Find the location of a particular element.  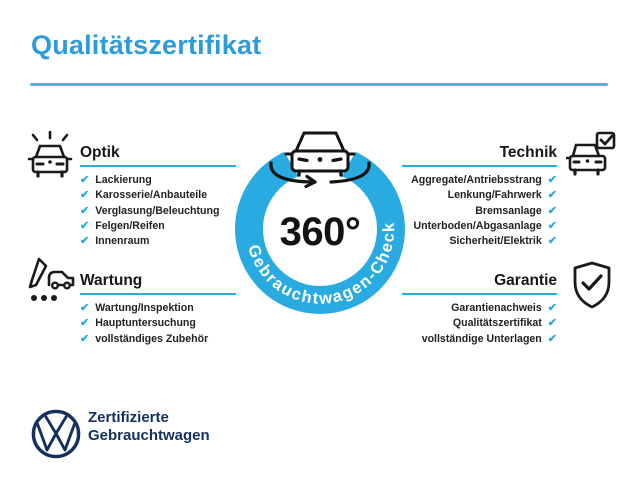

badge-ring-notch is located at coordinates (320, 164).